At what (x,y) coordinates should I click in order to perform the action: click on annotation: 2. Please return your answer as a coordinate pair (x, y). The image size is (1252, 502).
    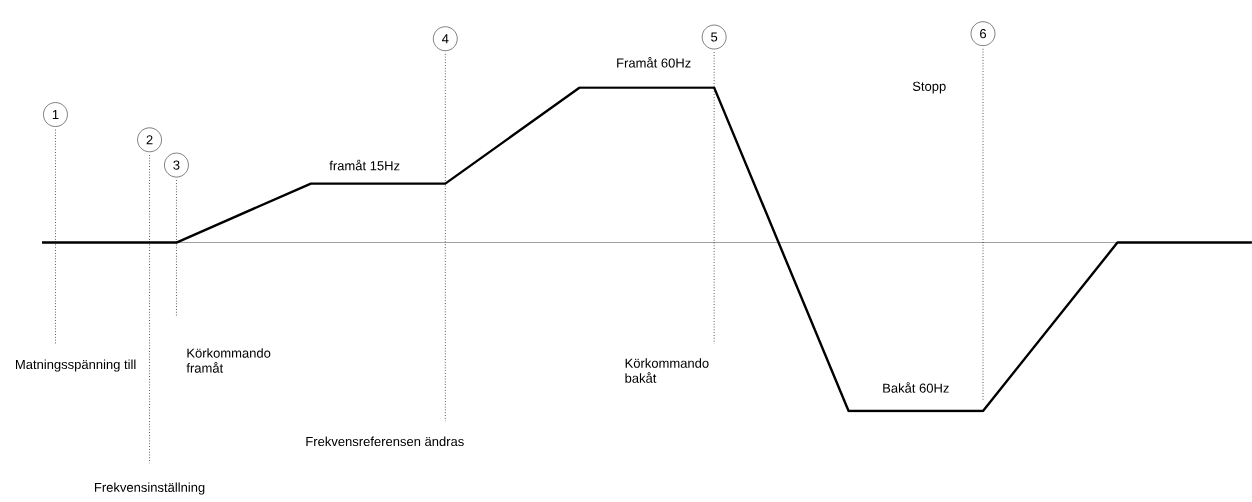
    Looking at the image, I should click on (149, 140).